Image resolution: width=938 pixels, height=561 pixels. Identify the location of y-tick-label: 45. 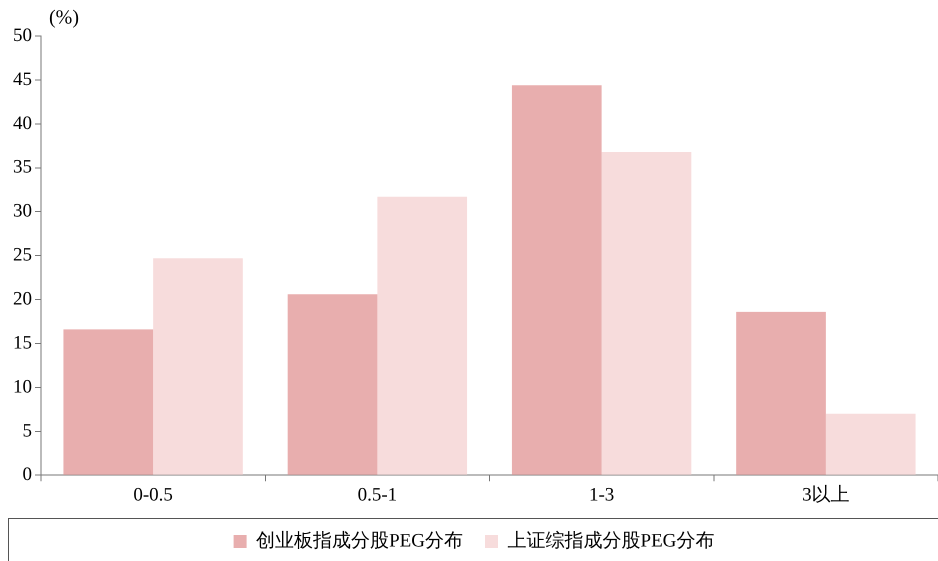
(22, 79).